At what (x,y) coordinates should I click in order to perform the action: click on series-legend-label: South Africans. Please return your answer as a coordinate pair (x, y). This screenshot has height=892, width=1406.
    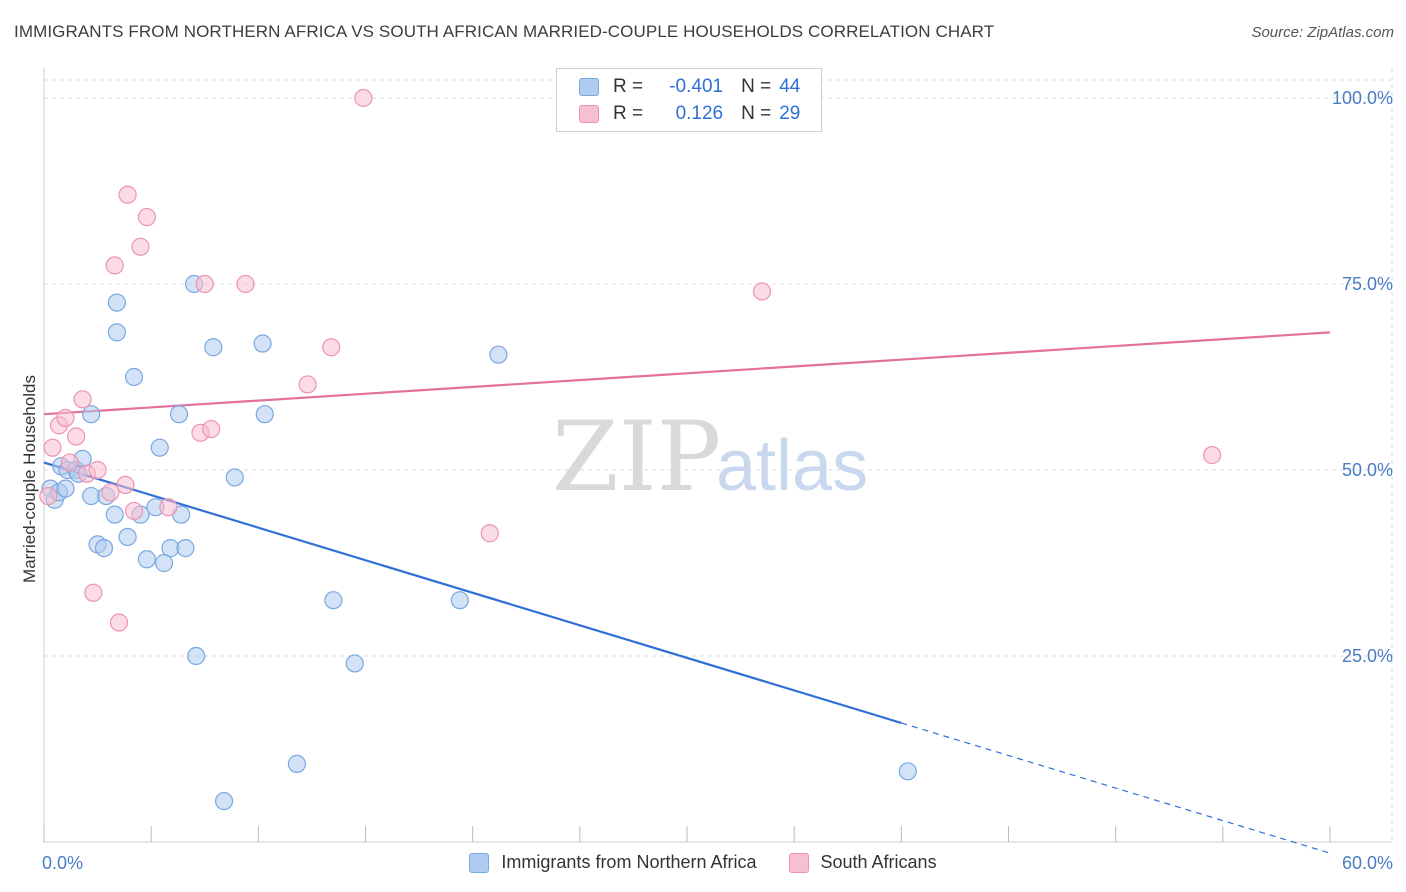
    Looking at the image, I should click on (878, 862).